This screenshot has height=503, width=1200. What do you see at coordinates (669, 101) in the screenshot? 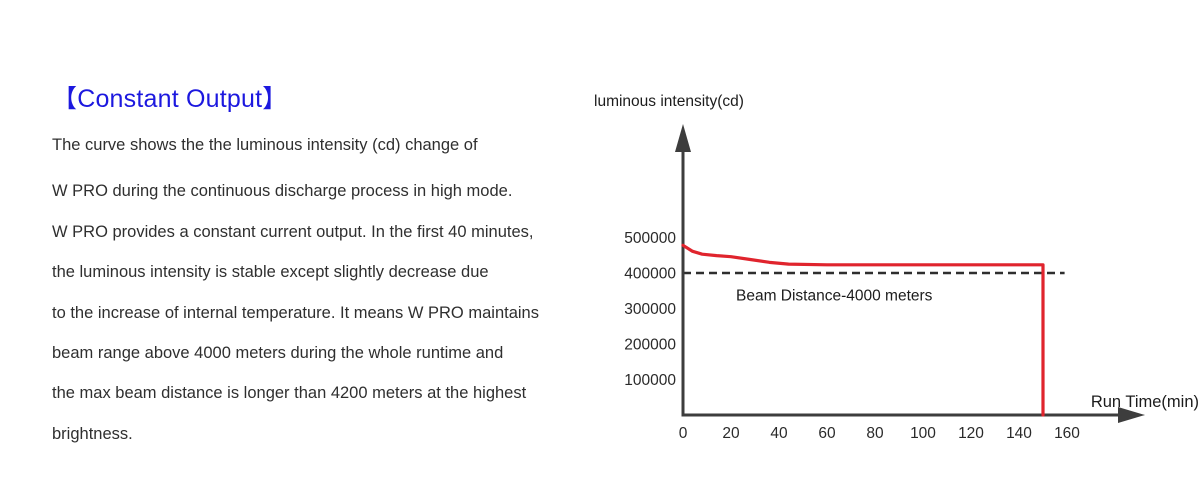
I see `y-axis-label: luminous intensity(cd)` at bounding box center [669, 101].